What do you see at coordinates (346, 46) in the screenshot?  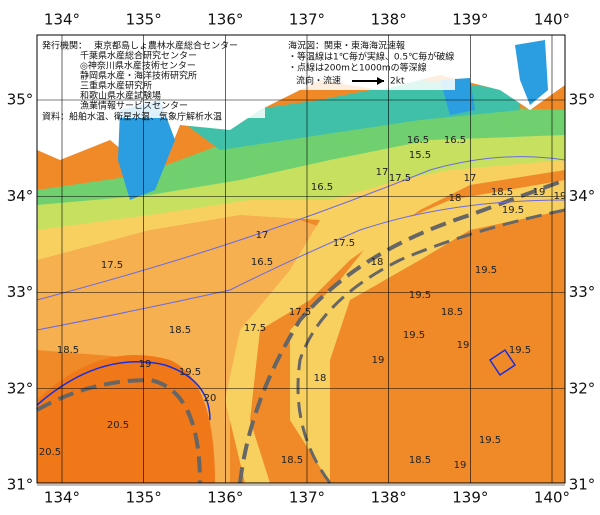 I see `map-title: 海況図：関東・東海海況速報` at bounding box center [346, 46].